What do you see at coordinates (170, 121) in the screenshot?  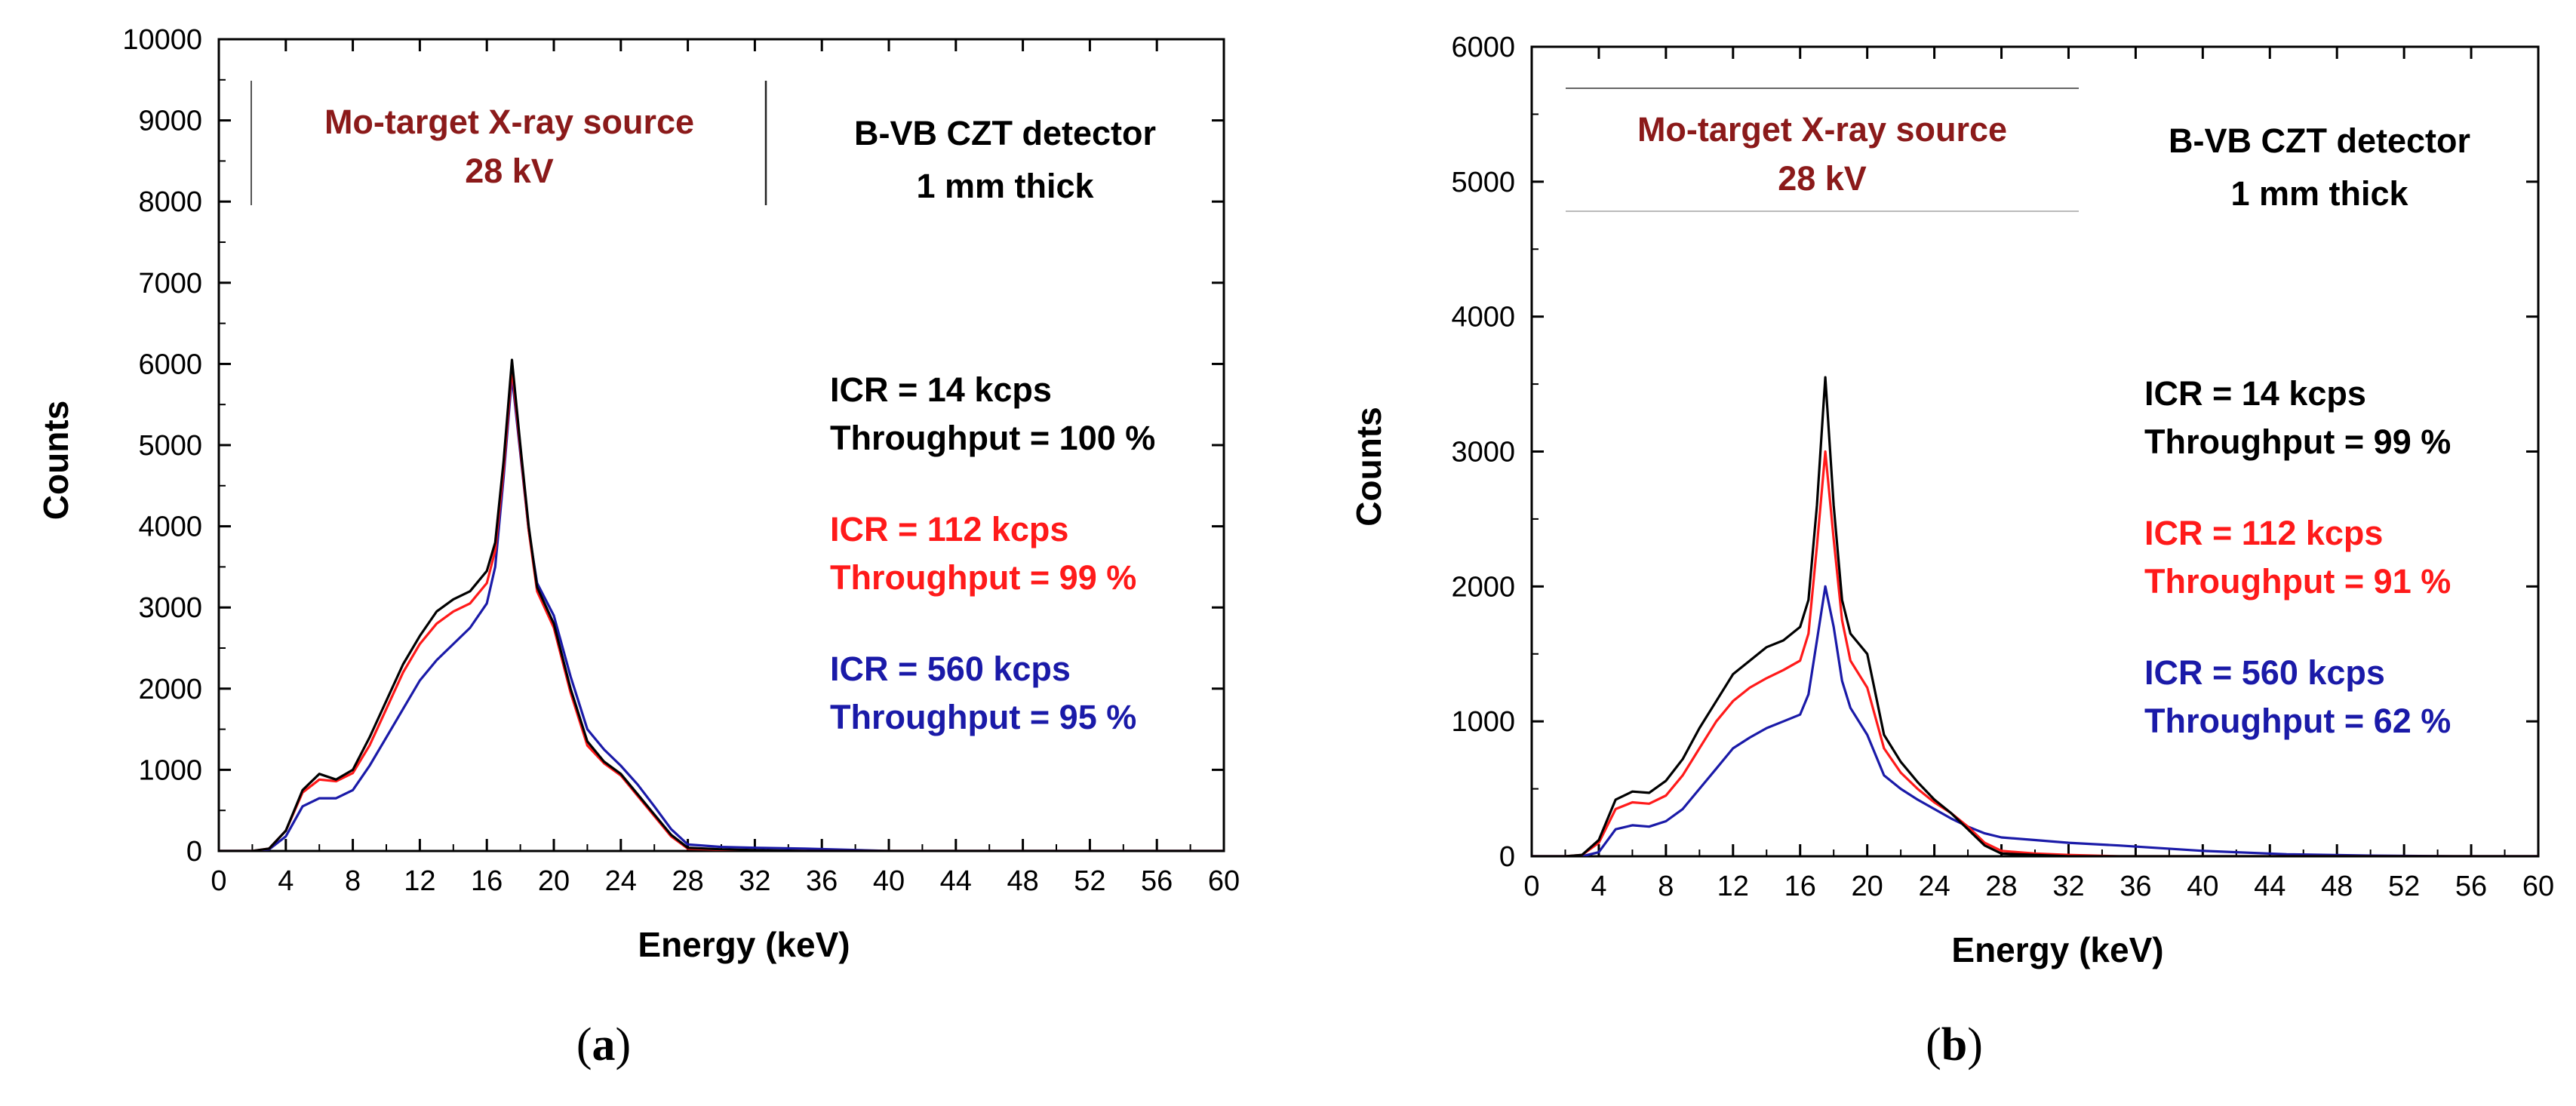 I see `y-tick-label: 9000` at bounding box center [170, 121].